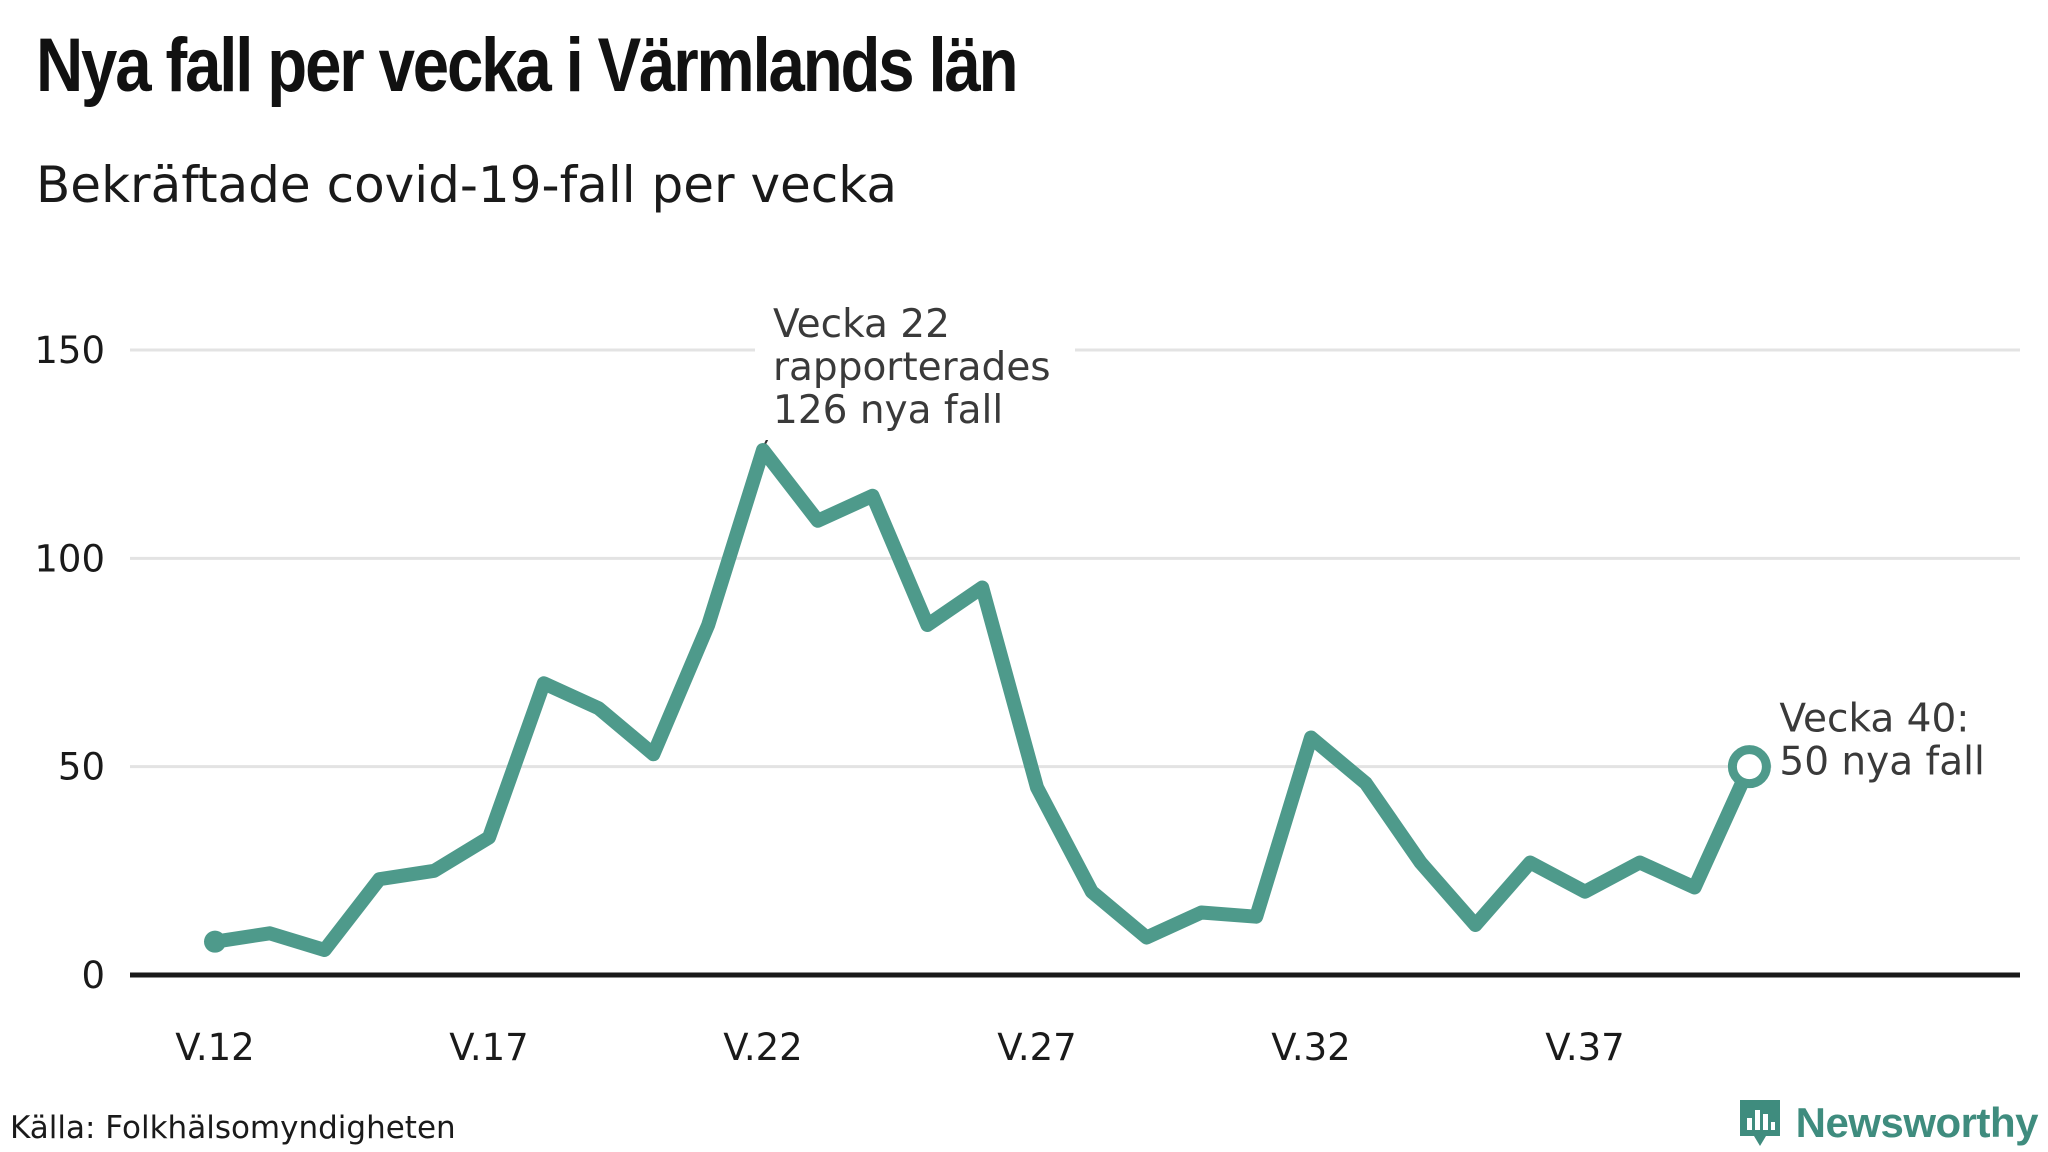 The image size is (2048, 1152). Describe the element at coordinates (861, 324) in the screenshot. I see `peak-annotation-text: Vecka 22` at that location.